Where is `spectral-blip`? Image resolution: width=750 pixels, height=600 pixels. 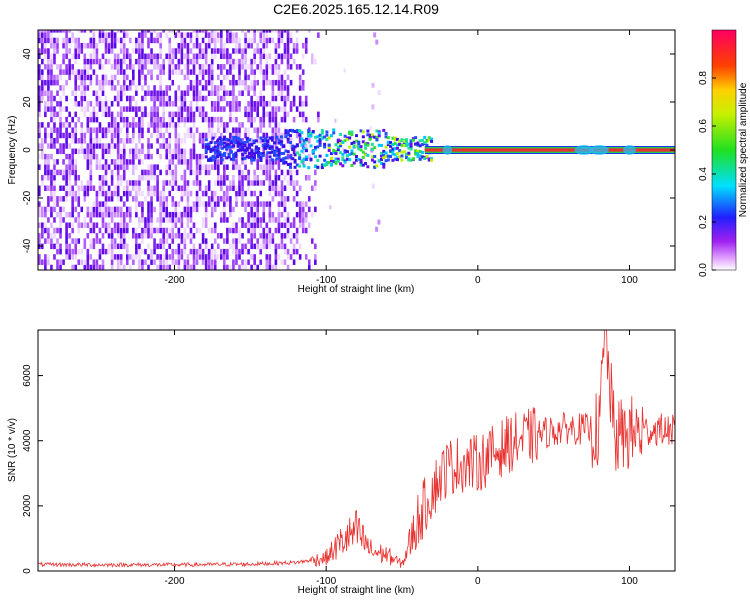 spectral-blip is located at coordinates (584, 150).